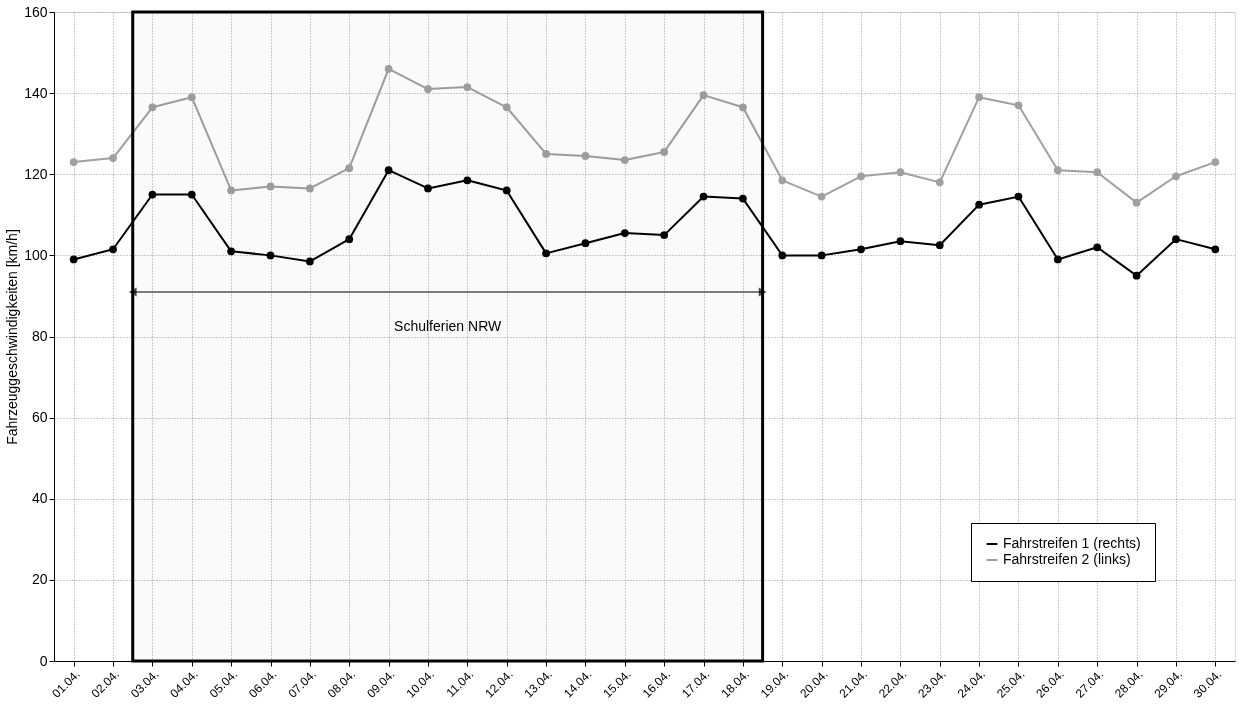 This screenshot has width=1248, height=711. Describe the element at coordinates (448, 326) in the screenshot. I see `band-label: Schulferien NRW` at that location.